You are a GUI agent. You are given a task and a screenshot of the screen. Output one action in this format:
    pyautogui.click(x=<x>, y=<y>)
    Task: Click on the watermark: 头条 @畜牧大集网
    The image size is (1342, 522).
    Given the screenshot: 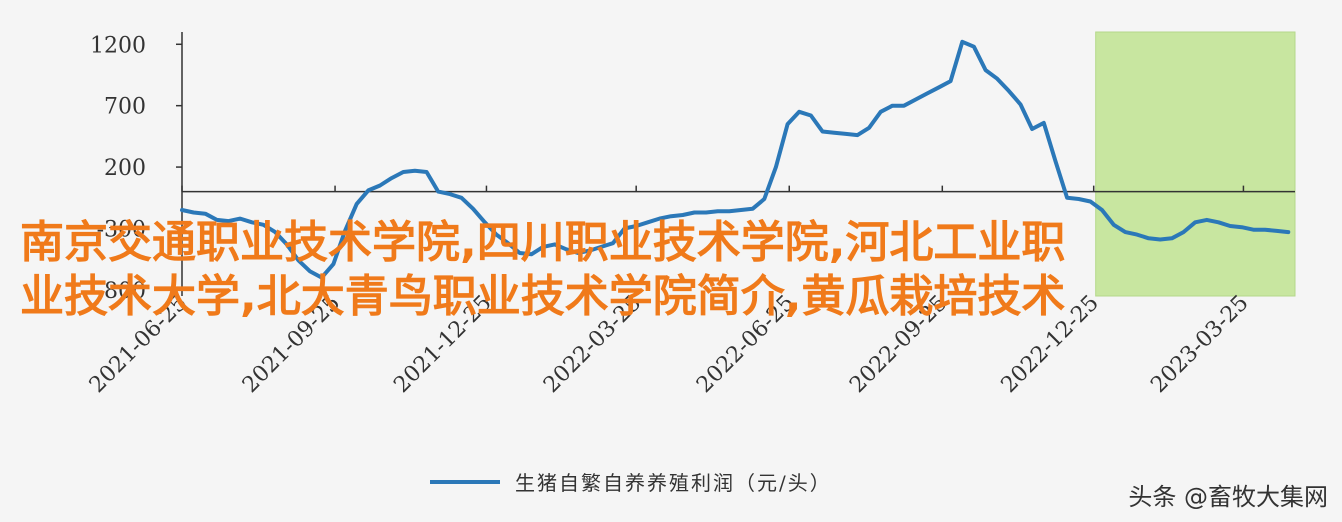 What is the action you would take?
    pyautogui.click(x=1228, y=497)
    